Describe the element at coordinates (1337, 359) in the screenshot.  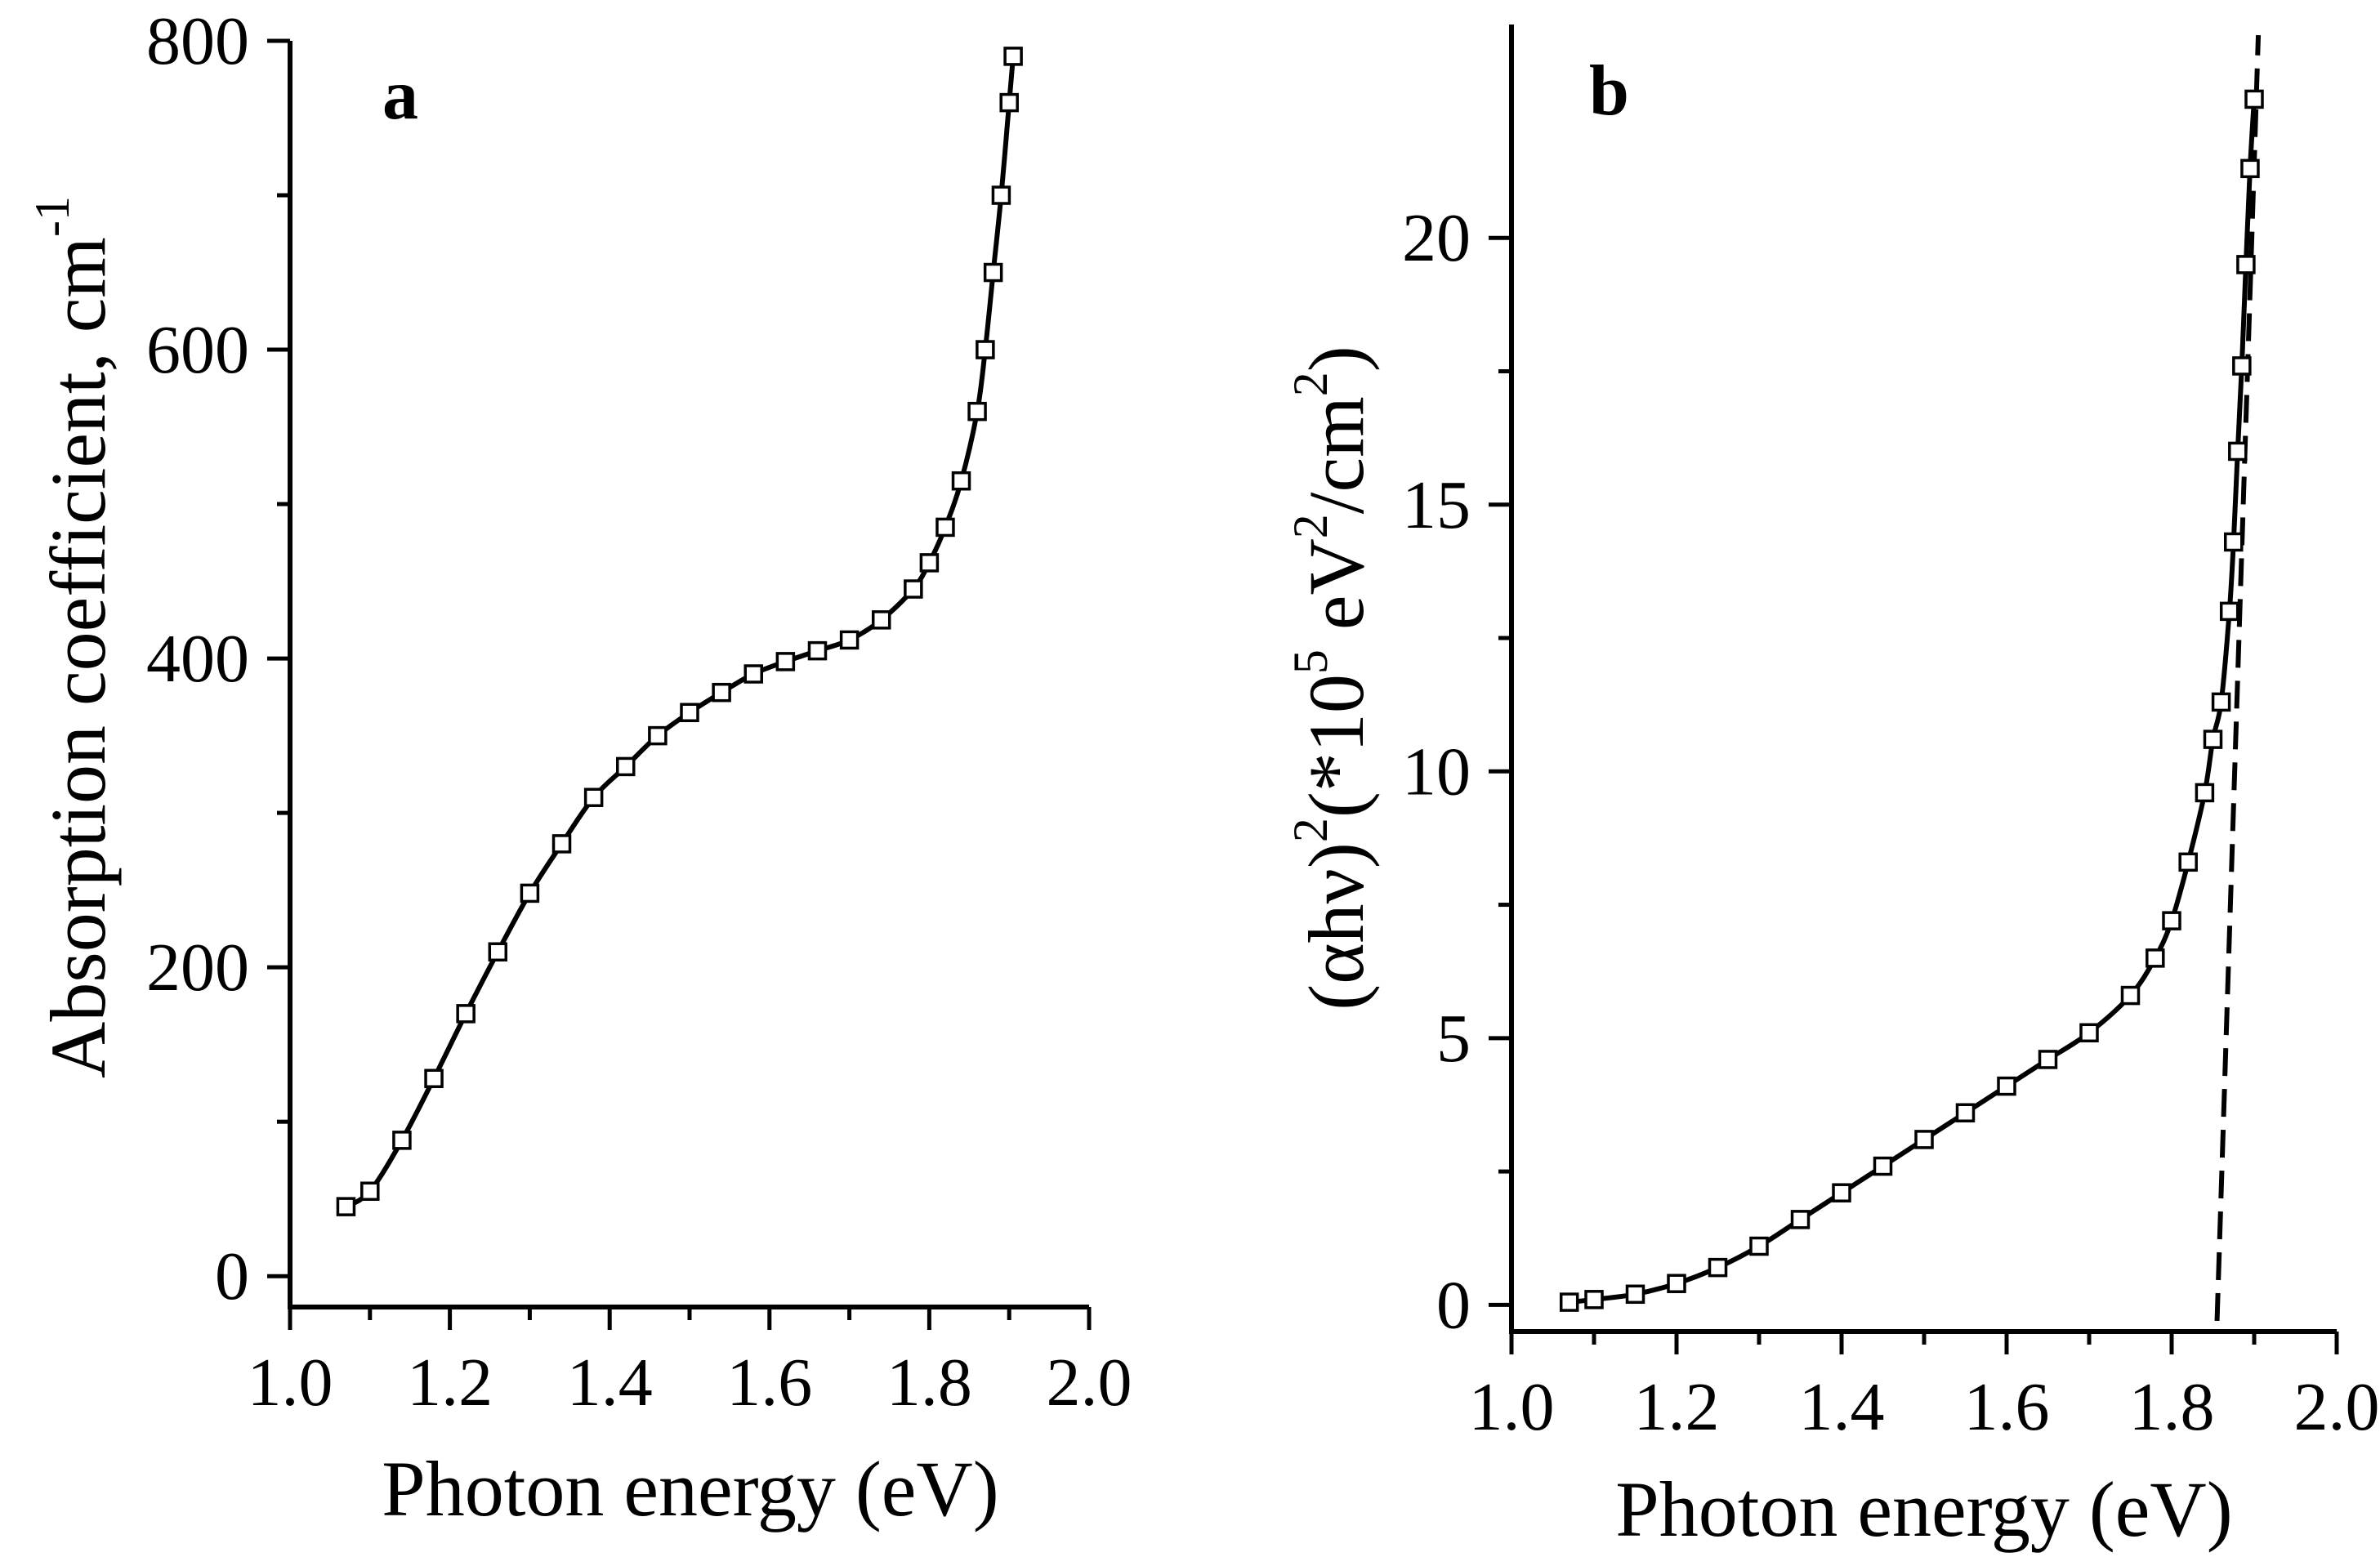
I see `panel-b-y-title-part-8: )` at that location.